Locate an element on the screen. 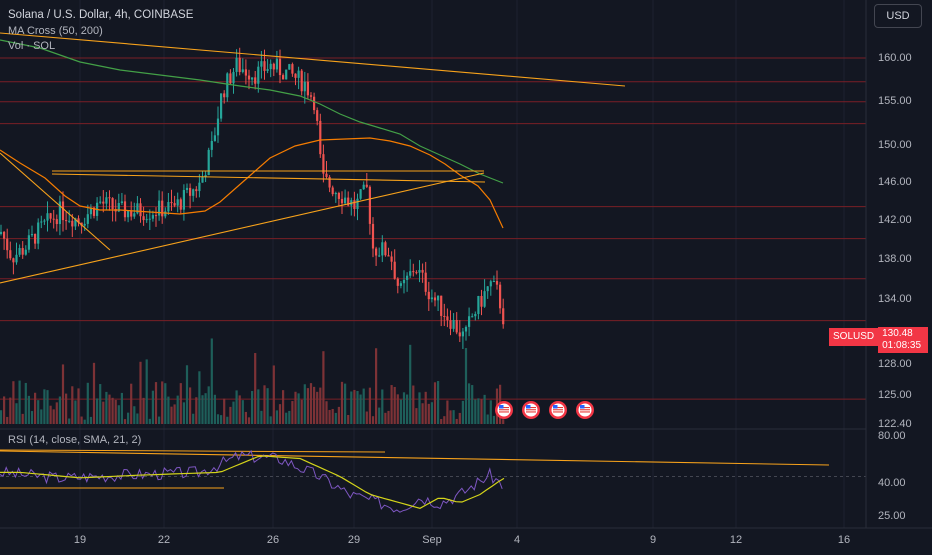  time-tick-label: 29 is located at coordinates (354, 540).